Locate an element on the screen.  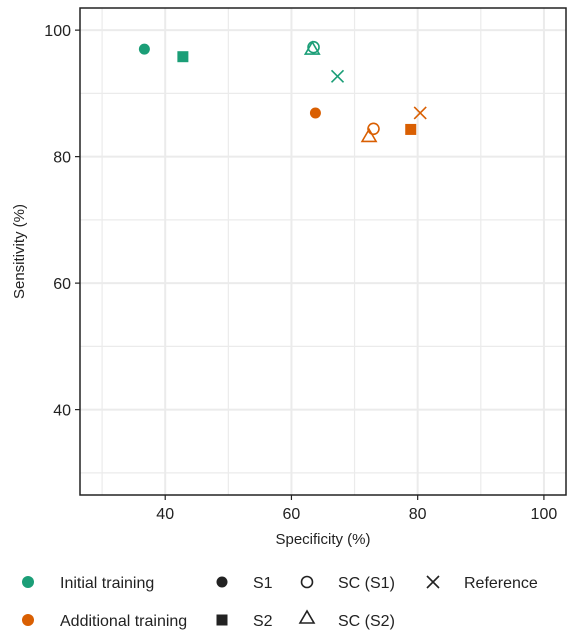
legend-color-label: Additional training is located at coordinates (123, 621).